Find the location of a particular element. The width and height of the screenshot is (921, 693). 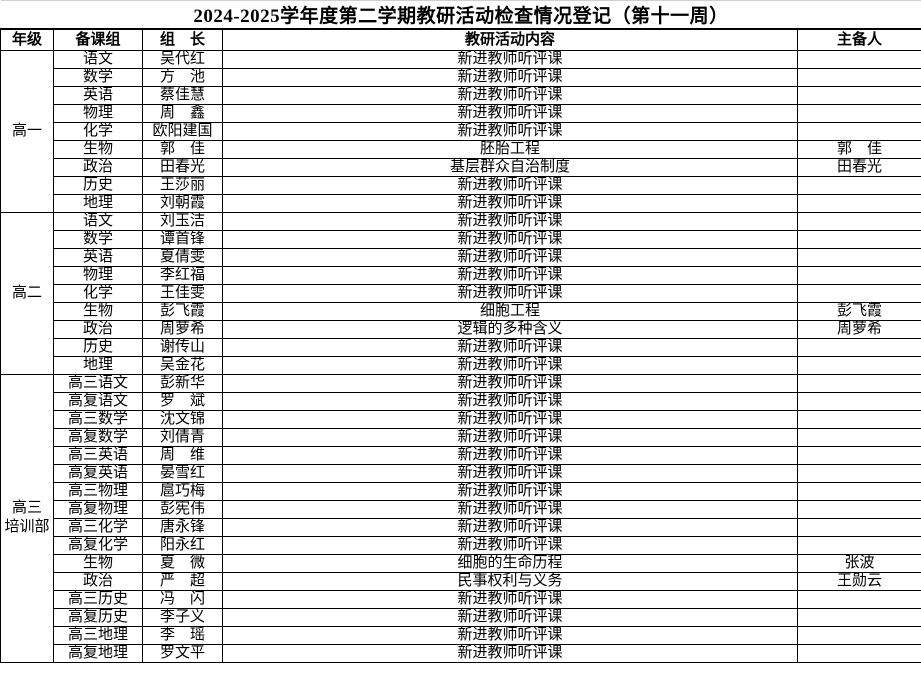

table-row: 英语 蔡佳慧 新进教师听评课 is located at coordinates (461, 95).